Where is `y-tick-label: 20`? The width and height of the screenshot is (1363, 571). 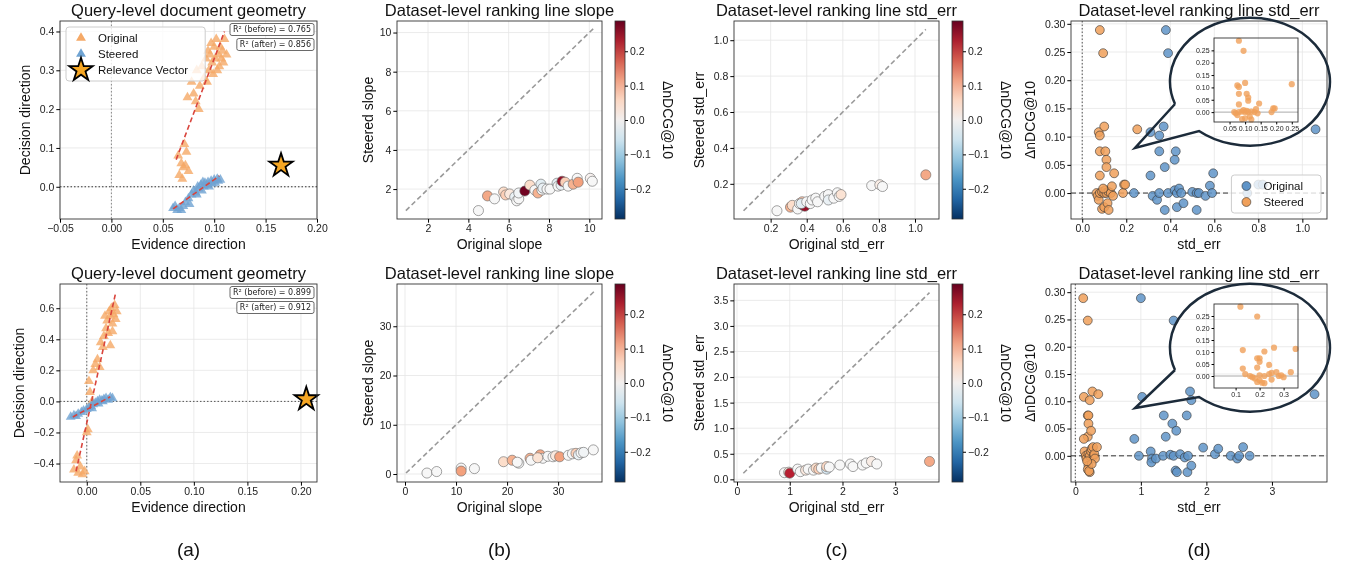 y-tick-label: 20 is located at coordinates (385, 375).